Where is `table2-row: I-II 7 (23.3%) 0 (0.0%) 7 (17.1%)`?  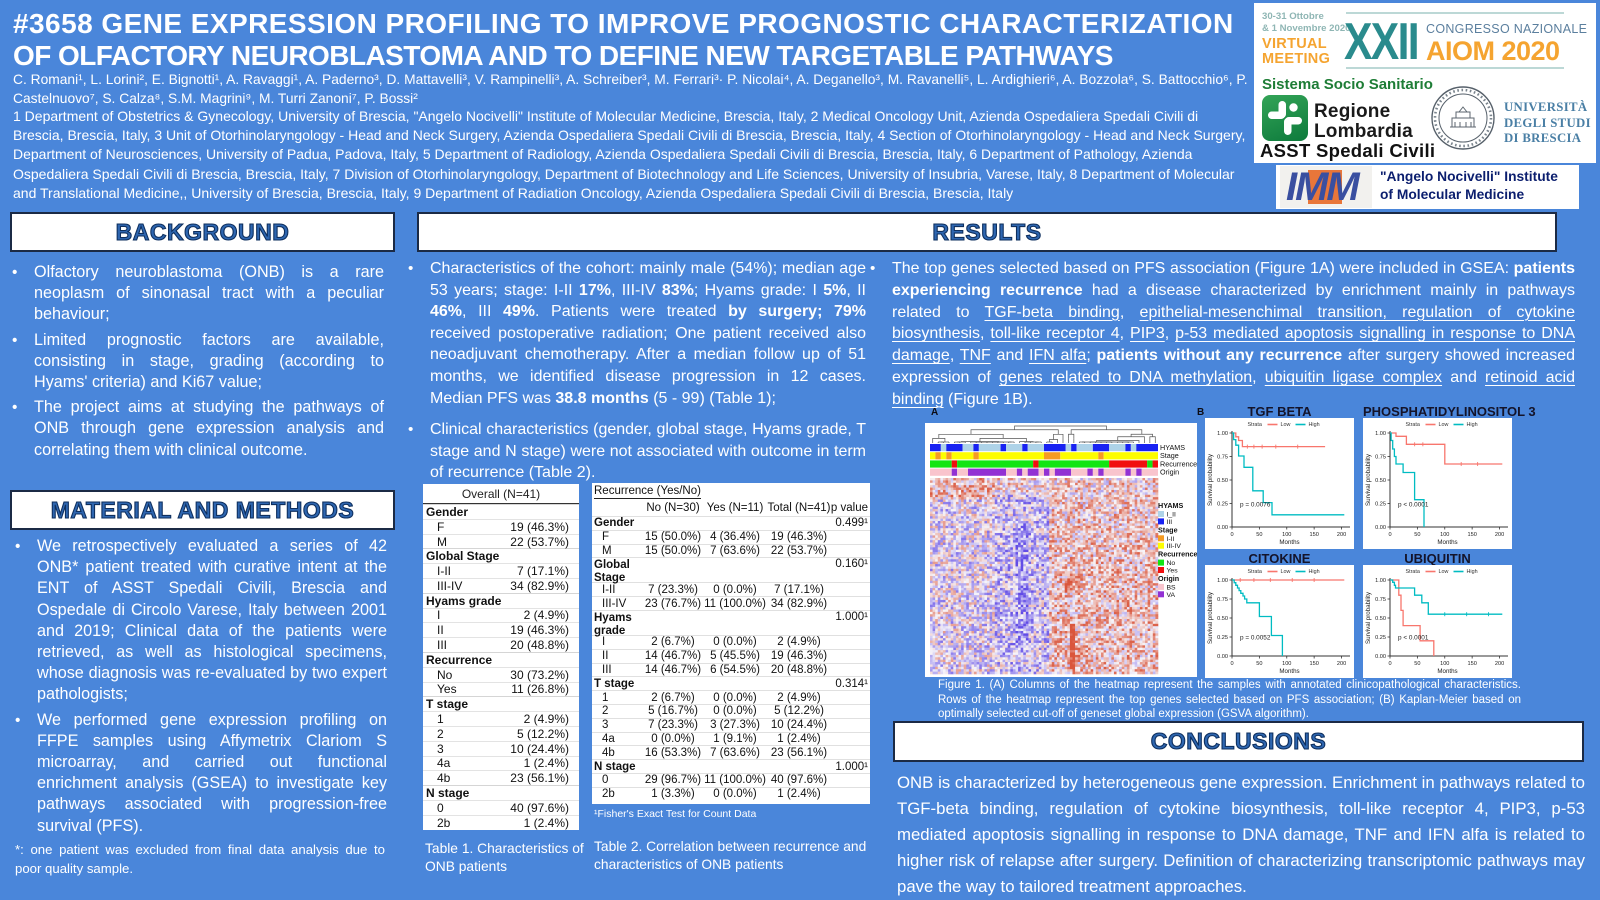 table2-row: I-II 7 (23.3%) 0 (0.0%) 7 (17.1%) is located at coordinates (731, 589).